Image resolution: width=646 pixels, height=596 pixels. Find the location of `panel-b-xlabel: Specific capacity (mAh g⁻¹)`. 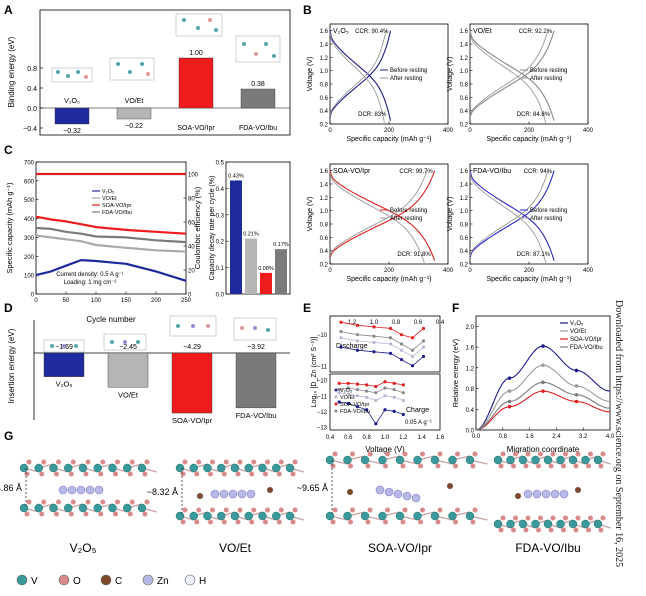

panel-b-xlabel: Specific capacity (mAh g⁻¹) is located at coordinates (529, 279).